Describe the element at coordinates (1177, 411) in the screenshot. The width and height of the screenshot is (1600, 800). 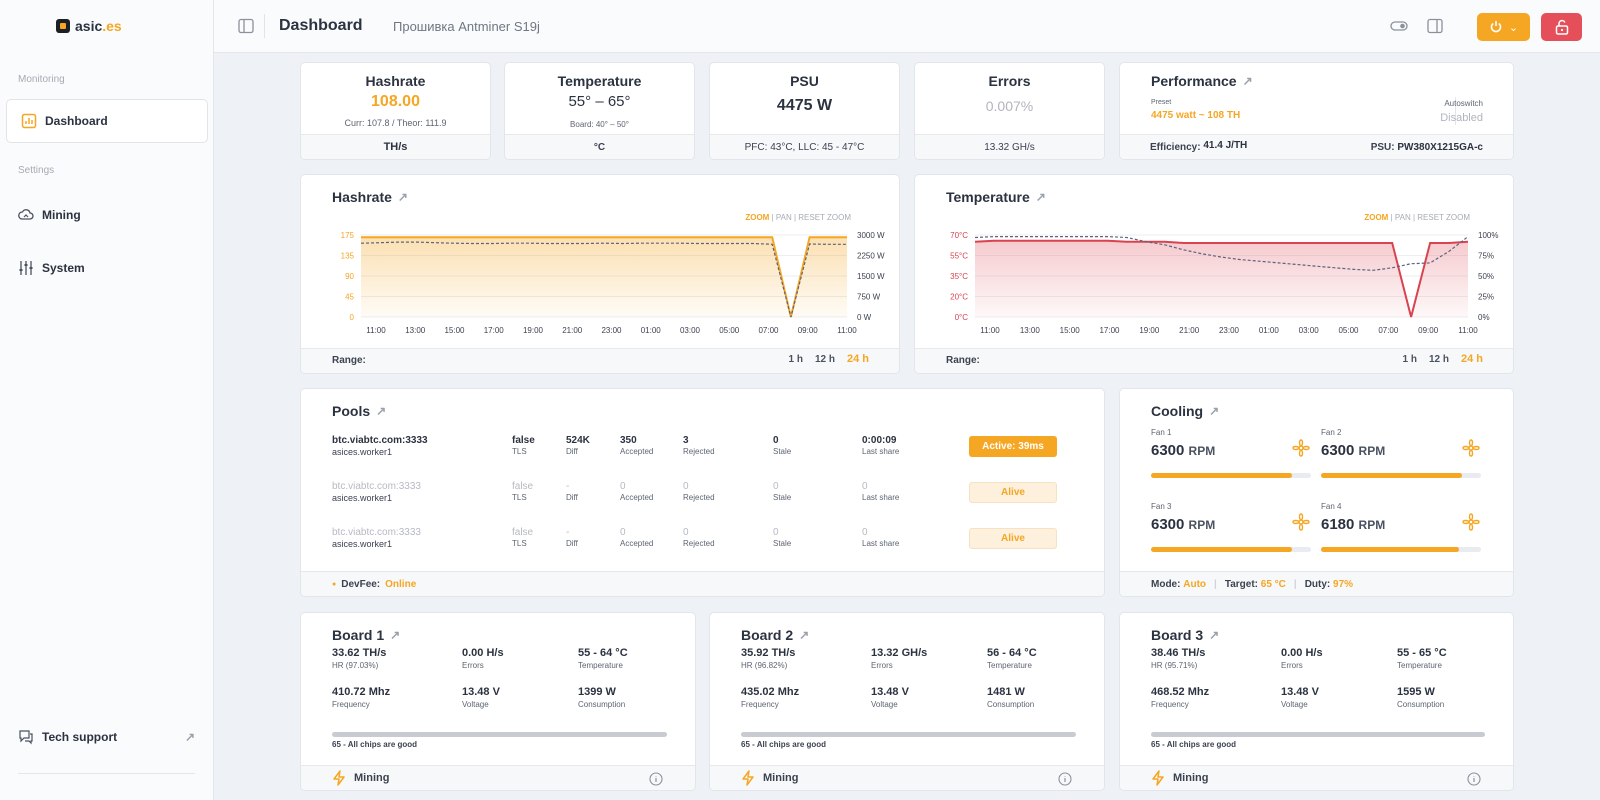
I see `card-title: Cooling` at that location.